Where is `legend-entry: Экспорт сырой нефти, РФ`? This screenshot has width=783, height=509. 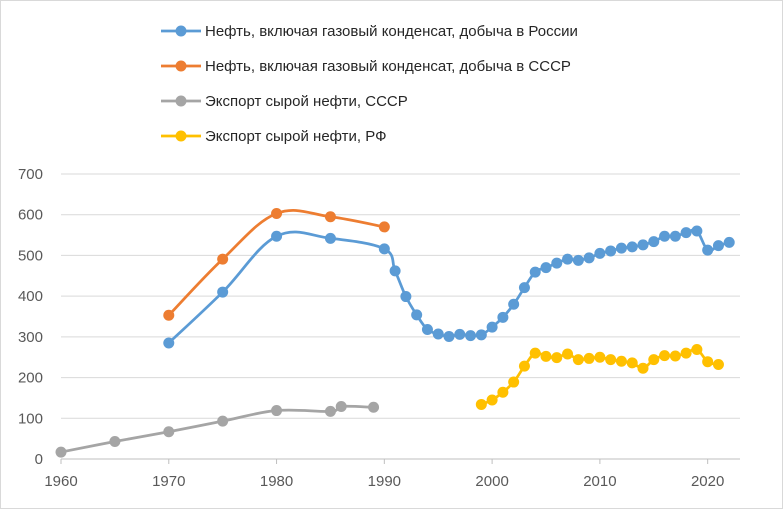 legend-entry: Экспорт сырой нефти, РФ is located at coordinates (274, 136).